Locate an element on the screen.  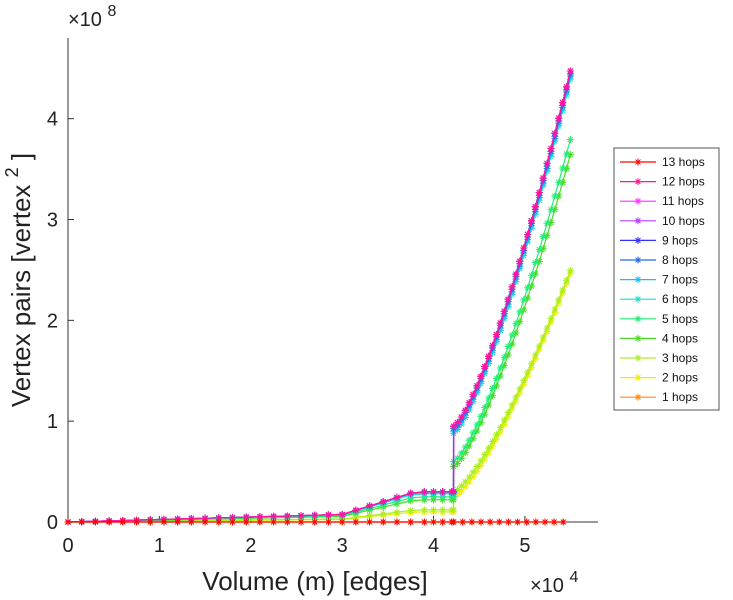
x-exponent-label: ×10 4 is located at coordinates (554, 583).